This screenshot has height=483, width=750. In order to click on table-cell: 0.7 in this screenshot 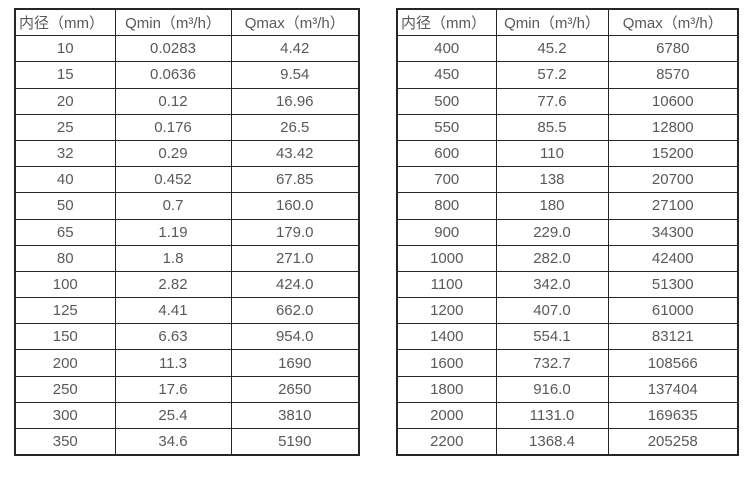, I will do `click(173, 206)`.